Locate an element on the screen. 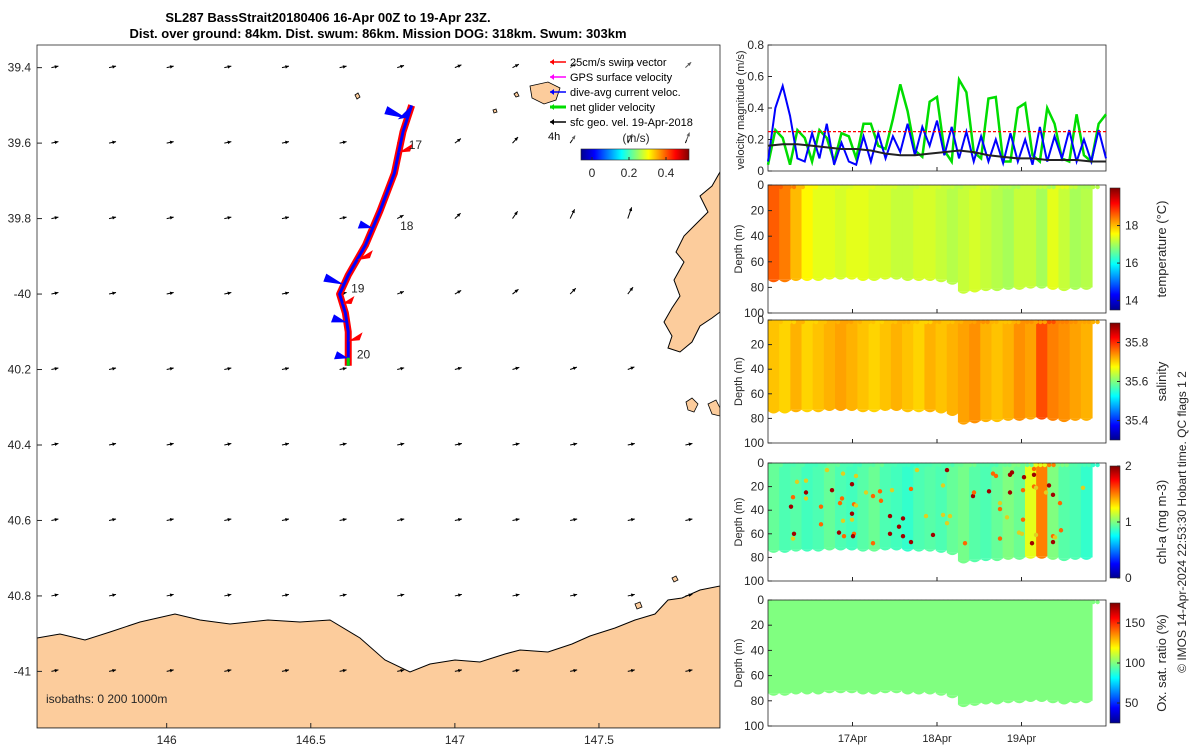  series-sfc-geo-velocity is located at coordinates (936, 153).